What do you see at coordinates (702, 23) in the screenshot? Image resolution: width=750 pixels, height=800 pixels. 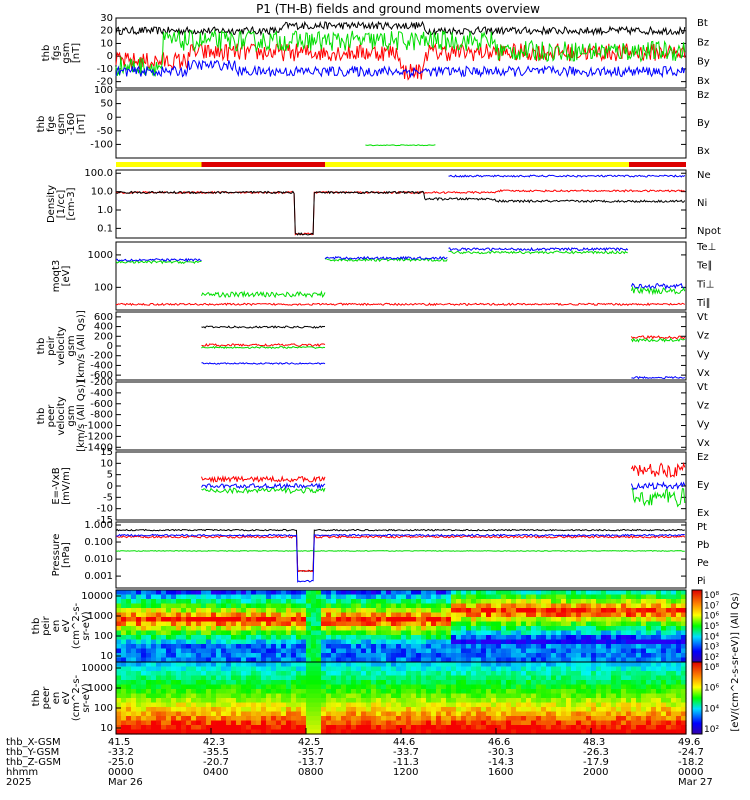 I see `legend-entry: Bt` at bounding box center [702, 23].